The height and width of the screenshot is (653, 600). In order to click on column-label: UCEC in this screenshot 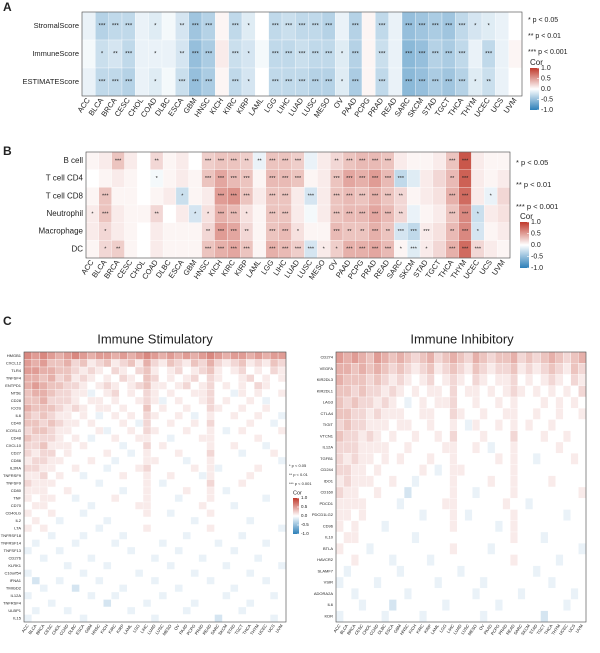, I will do `click(262, 629)`.